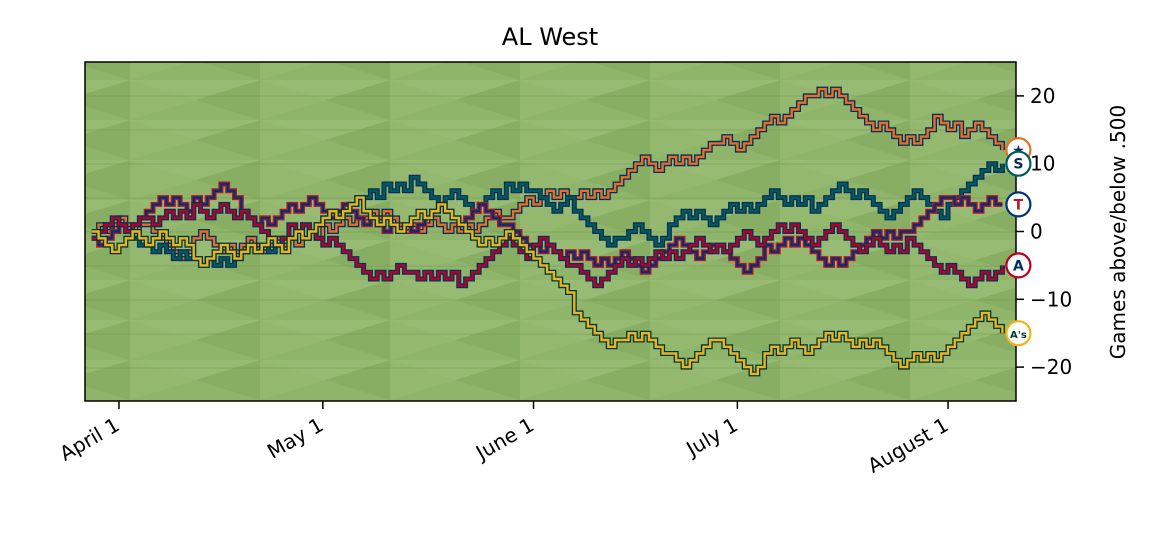  I want to click on chart-title: AL West, so click(550, 37).